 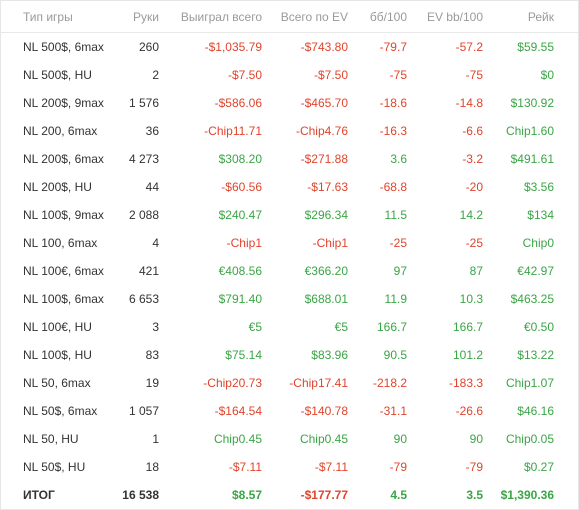 I want to click on table-row: NL 200$, HU 44 -$60.56 -$17.63 -68.8 -20 $3.56, so click(x=289, y=187).